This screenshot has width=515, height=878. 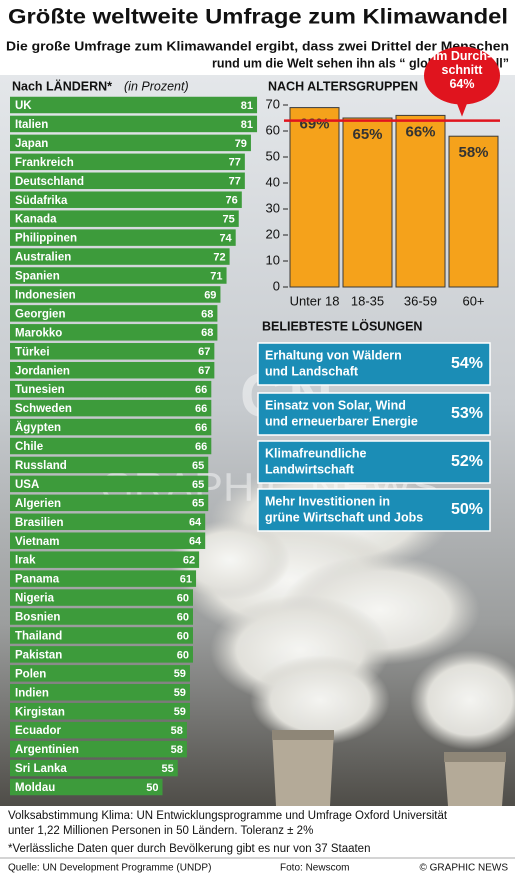 I want to click on solution-text: Mehr Investitionen in, so click(x=327, y=501).